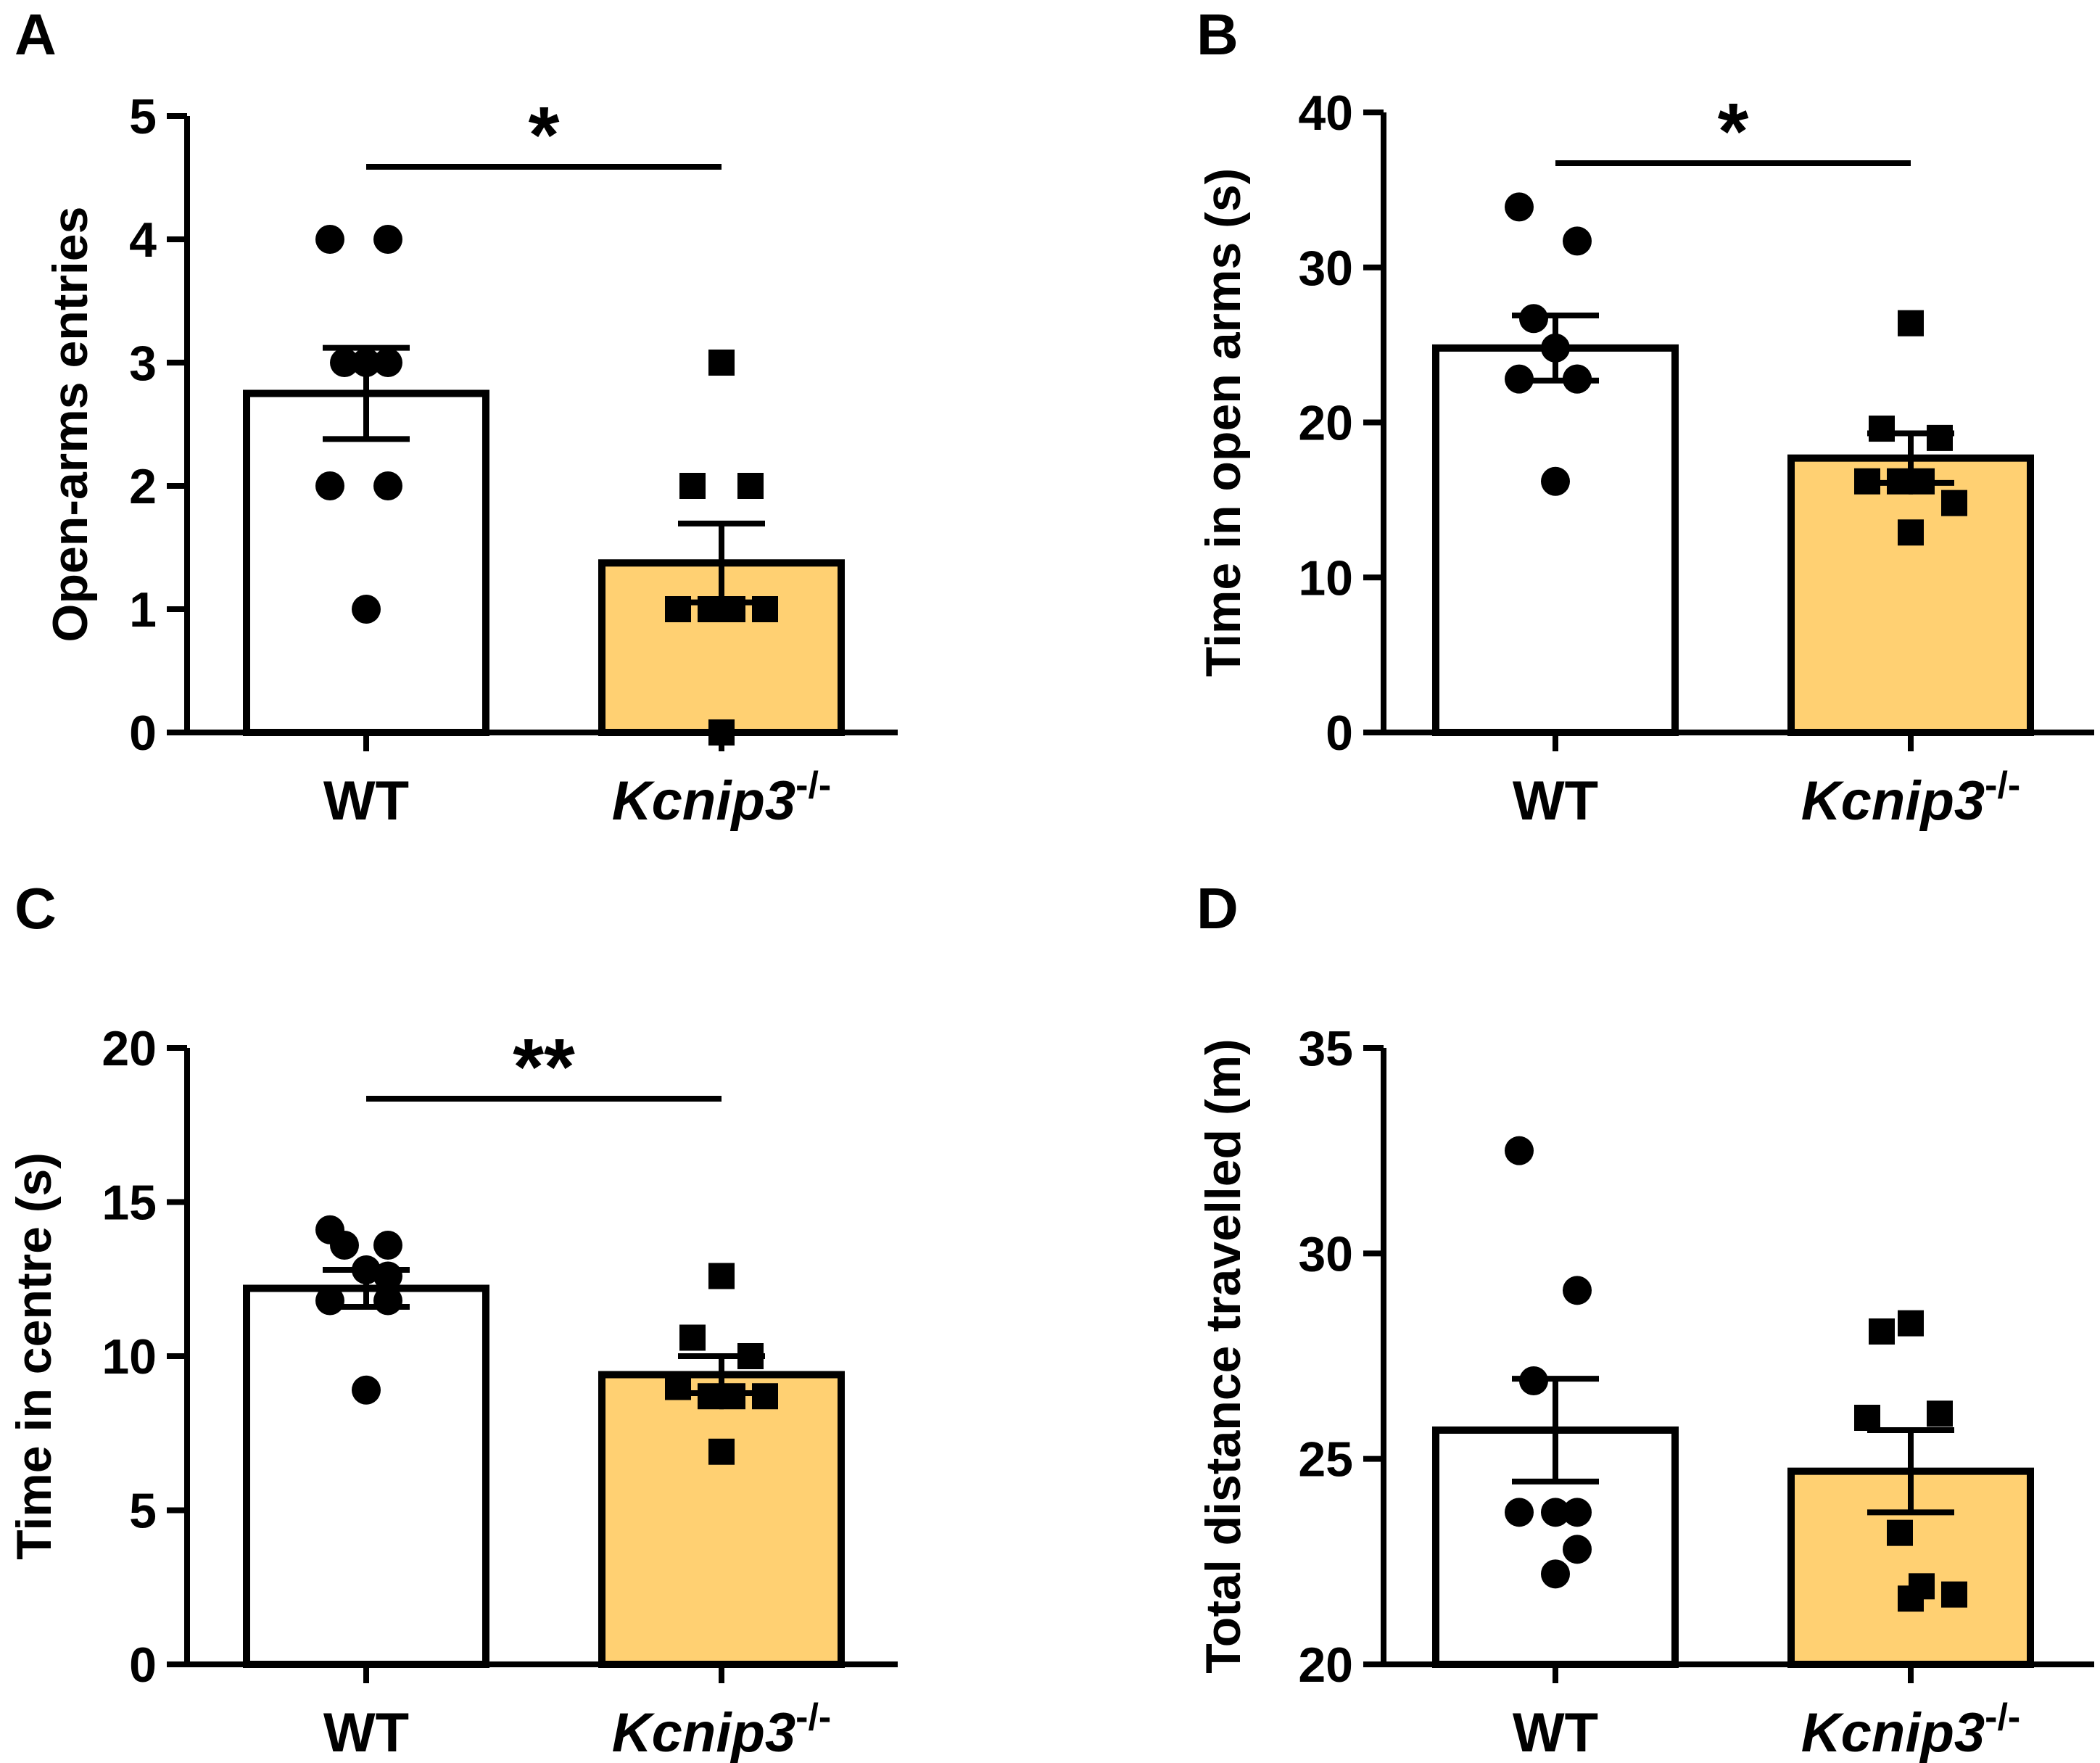 This screenshot has width=2100, height=1763. Describe the element at coordinates (34, 1356) in the screenshot. I see `y-axis-label: Time in centre (s)` at that location.